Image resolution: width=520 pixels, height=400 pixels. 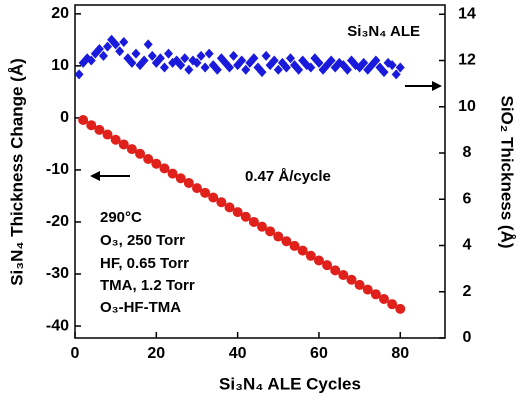 I want to click on y2-tick-label: 10, so click(x=467, y=106).